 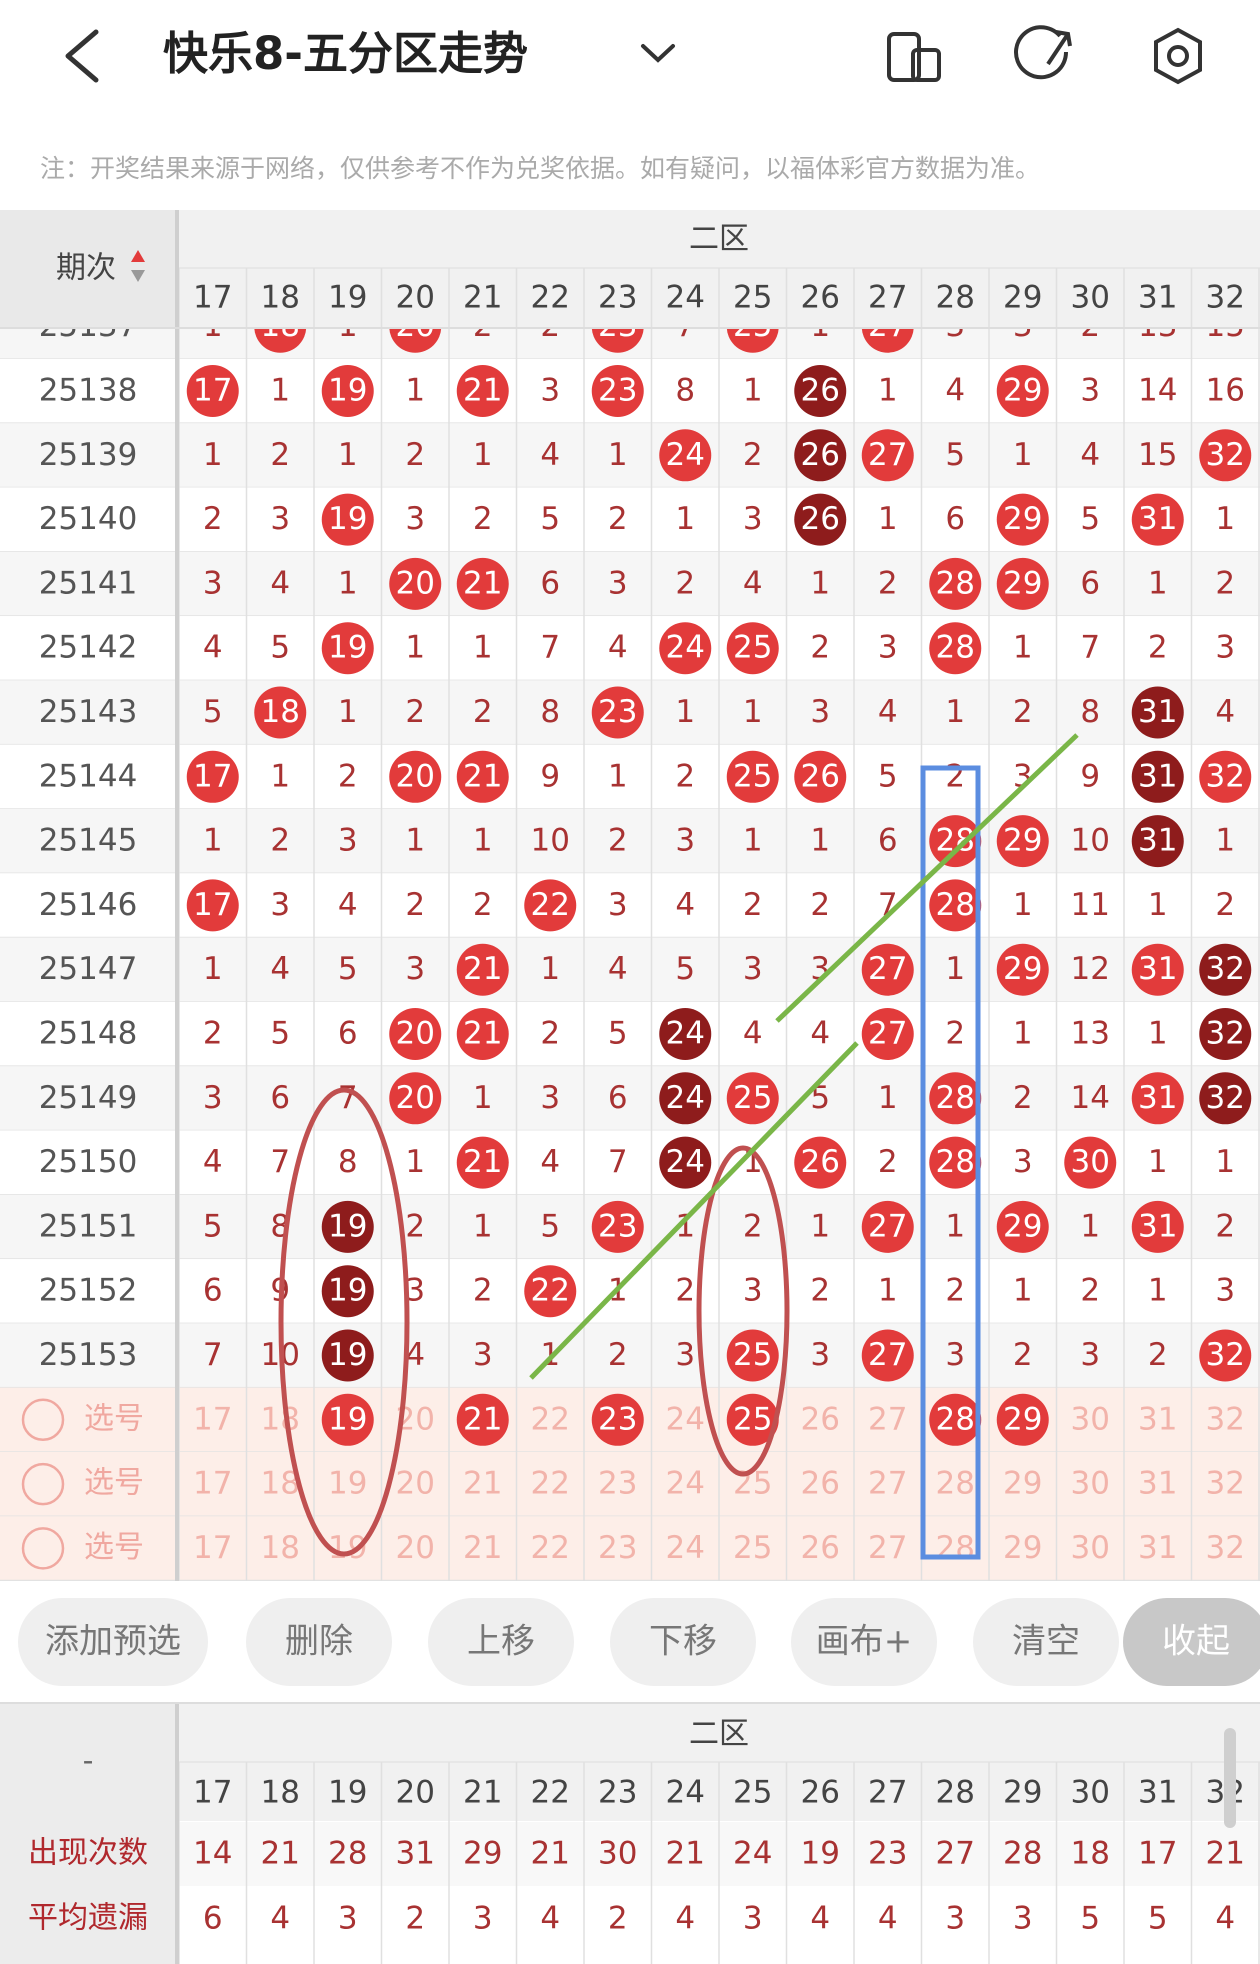 I want to click on back-button, so click(x=82, y=56).